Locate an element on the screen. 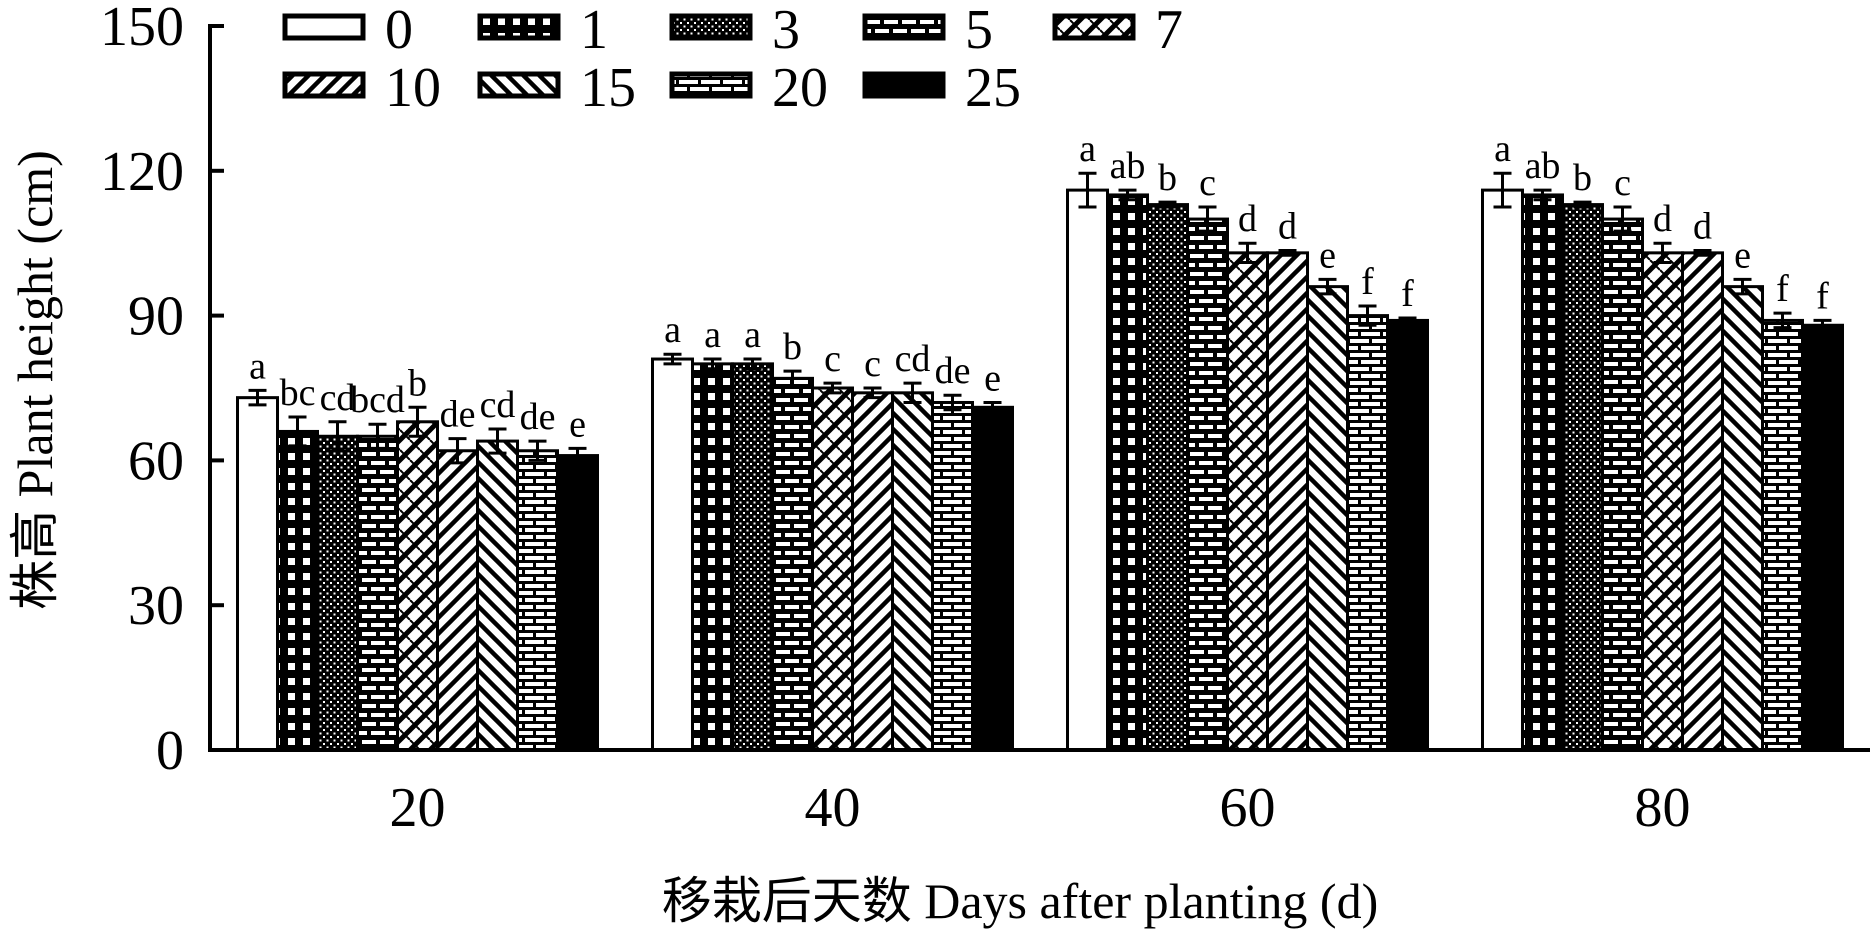 Image resolution: width=1874 pixels, height=930 pixels. significance-letter: bc is located at coordinates (298, 393).